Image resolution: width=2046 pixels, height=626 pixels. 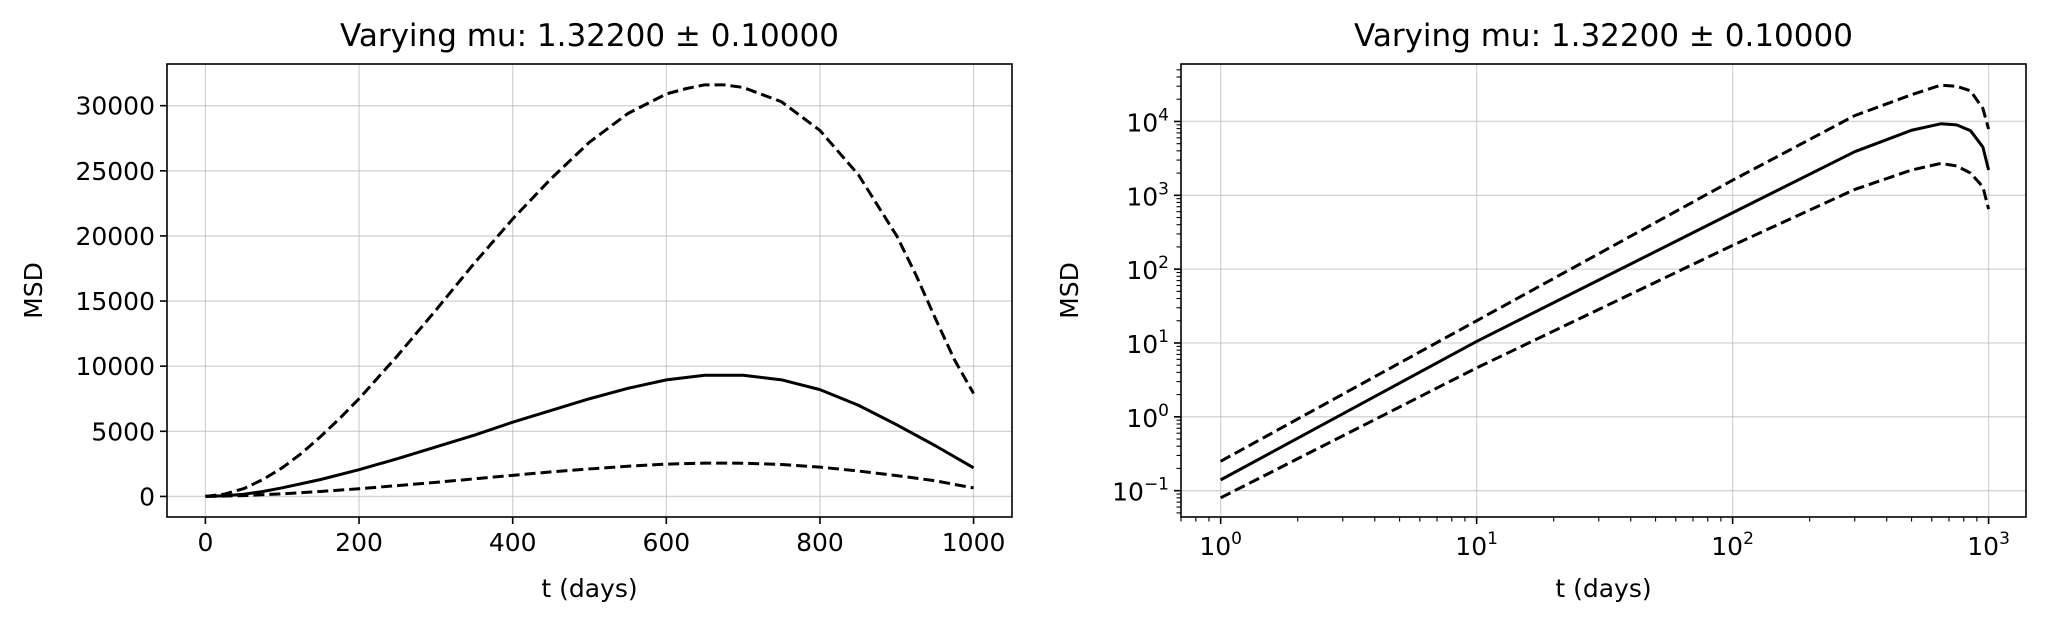 What do you see at coordinates (820, 542) in the screenshot?
I see `x-tick-label: 800` at bounding box center [820, 542].